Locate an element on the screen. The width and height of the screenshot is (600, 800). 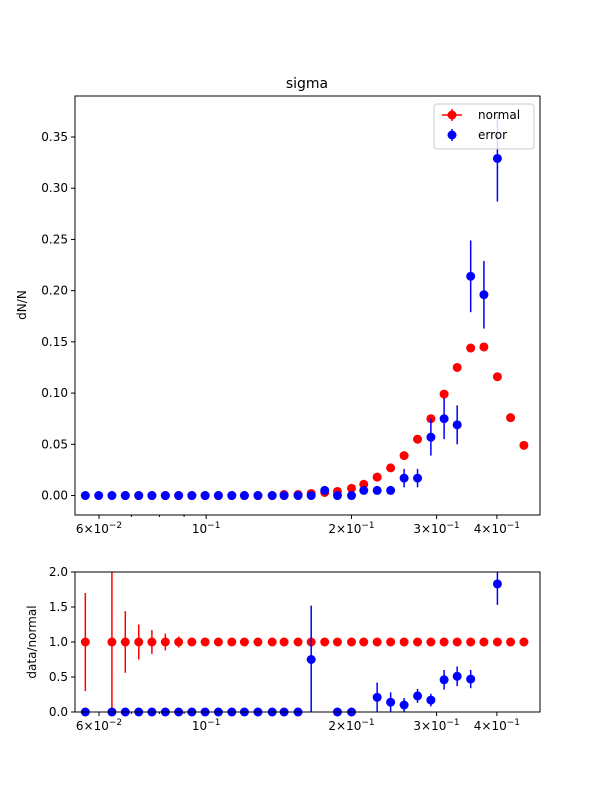
top-xtick-label-2: 2×10⁻¹ is located at coordinates (351, 528).